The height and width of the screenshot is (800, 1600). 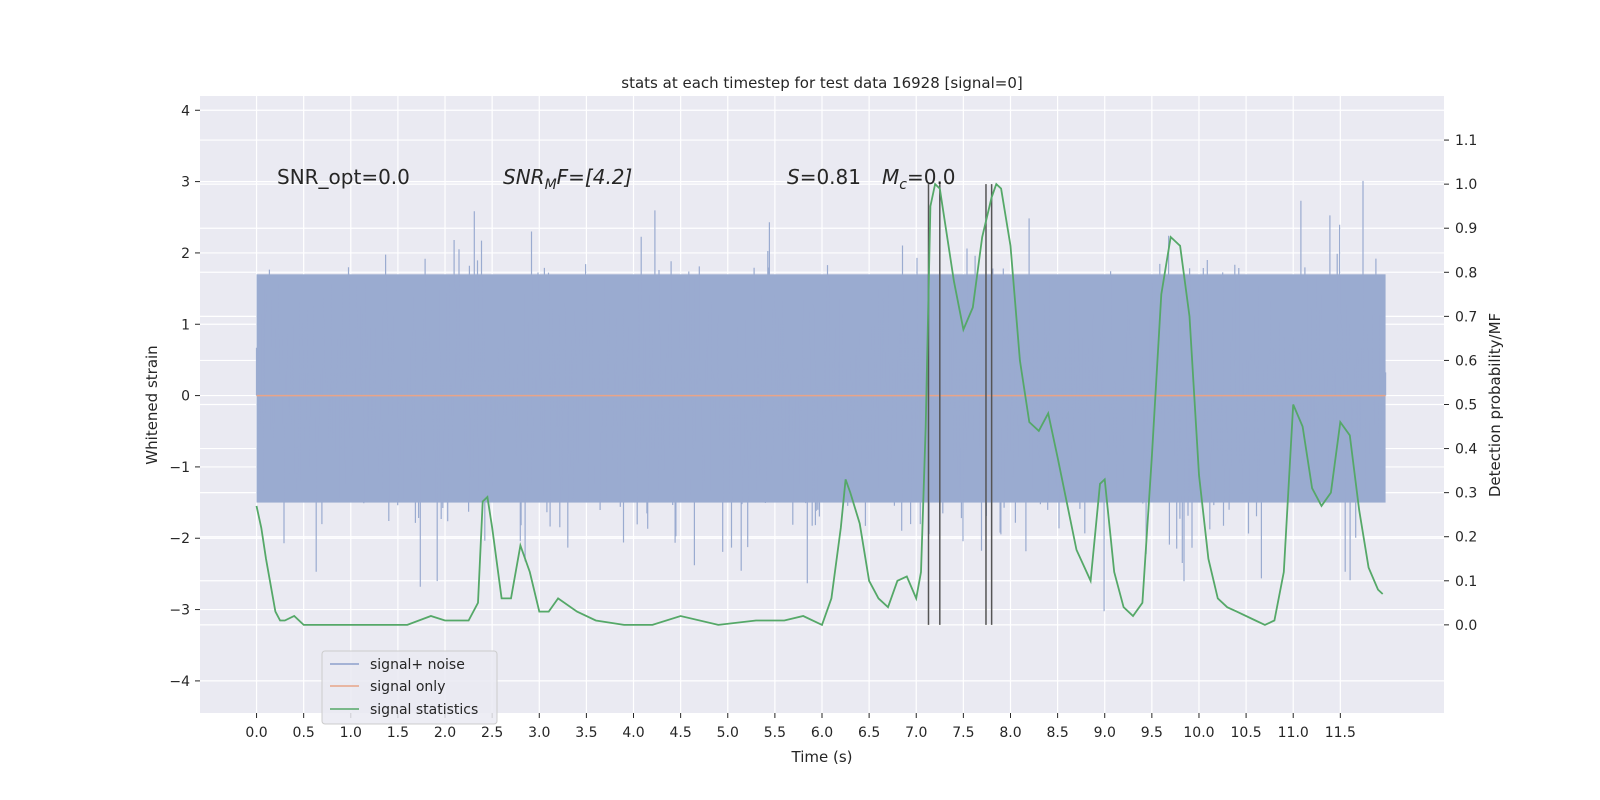 I want to click on y-right-tick-label: 0.7, so click(x=1466, y=317).